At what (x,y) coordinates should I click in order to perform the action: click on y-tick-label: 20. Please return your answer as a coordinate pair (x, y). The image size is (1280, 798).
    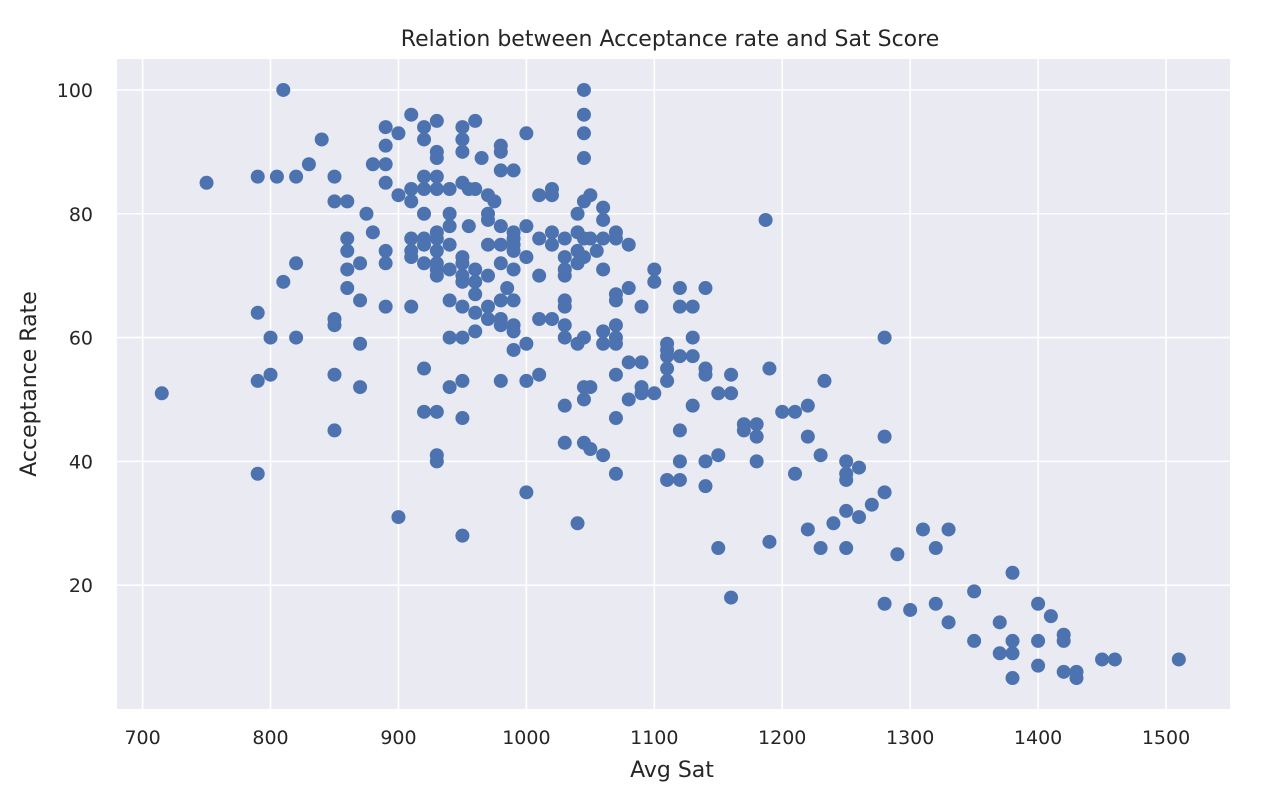
    Looking at the image, I should click on (81, 586).